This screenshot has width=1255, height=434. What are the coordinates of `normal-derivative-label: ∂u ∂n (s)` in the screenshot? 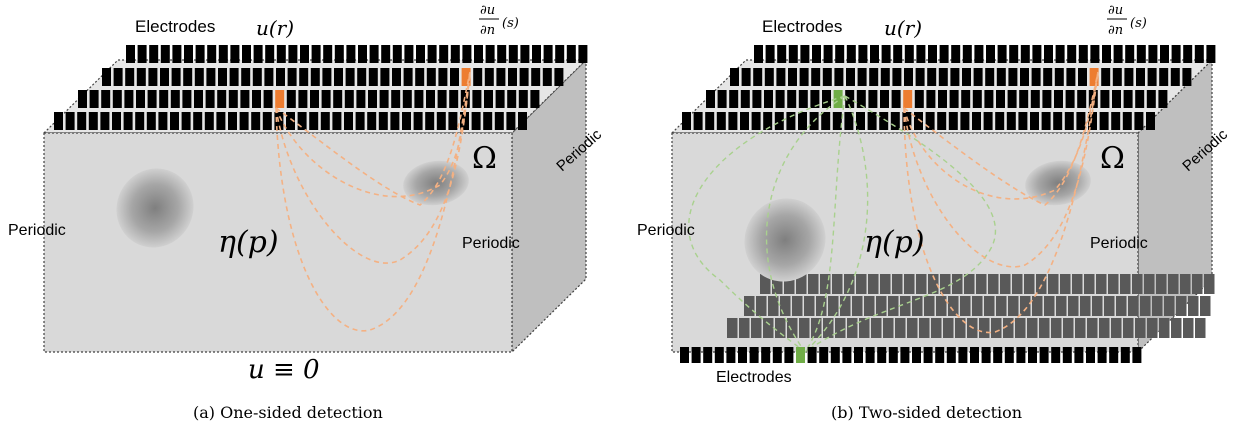 It's located at (1127, 20).